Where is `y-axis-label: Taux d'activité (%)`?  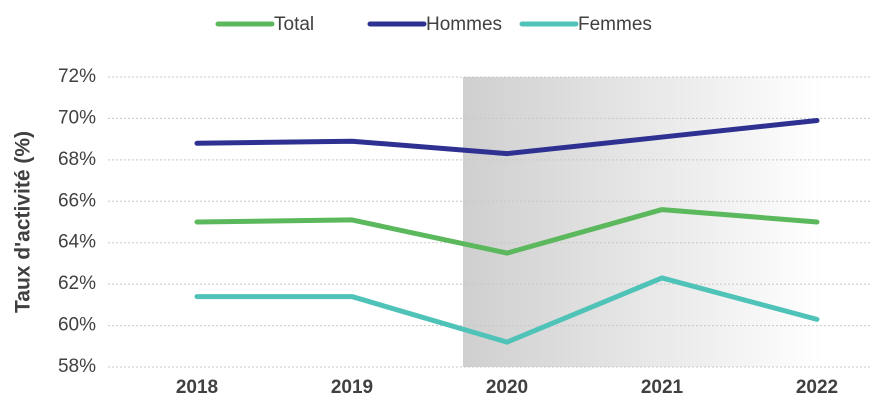
y-axis-label: Taux d'activité (%) is located at coordinates (23, 222).